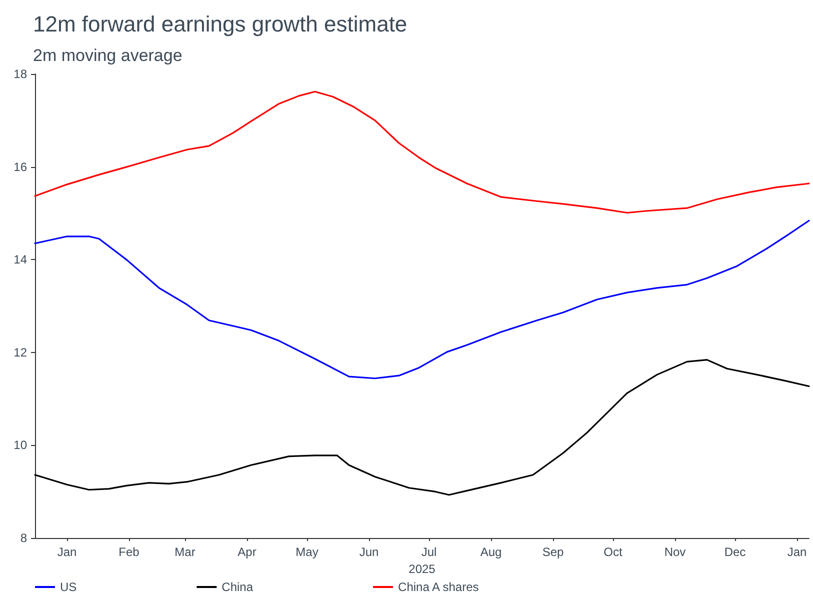 The width and height of the screenshot is (813, 596). Describe the element at coordinates (185, 552) in the screenshot. I see `x-tick-label: Mar` at that location.